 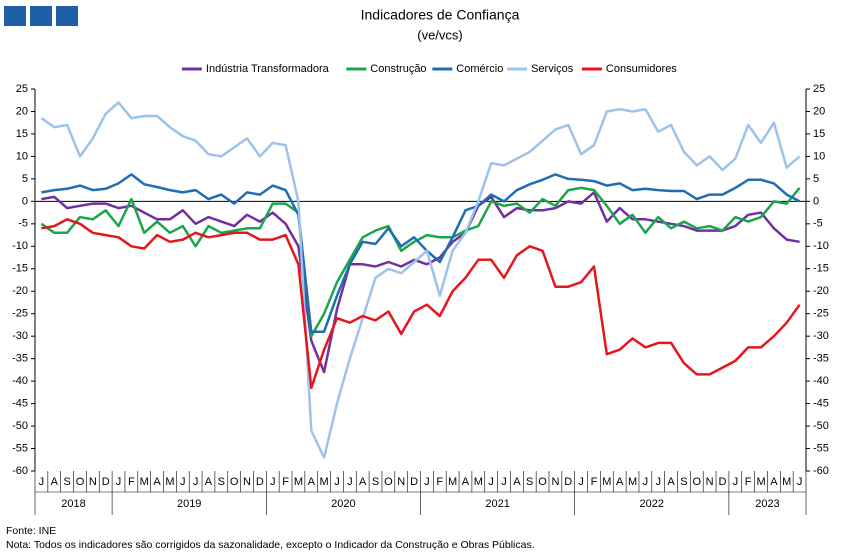 I want to click on y-tick-label: -35, so click(x=20, y=359).